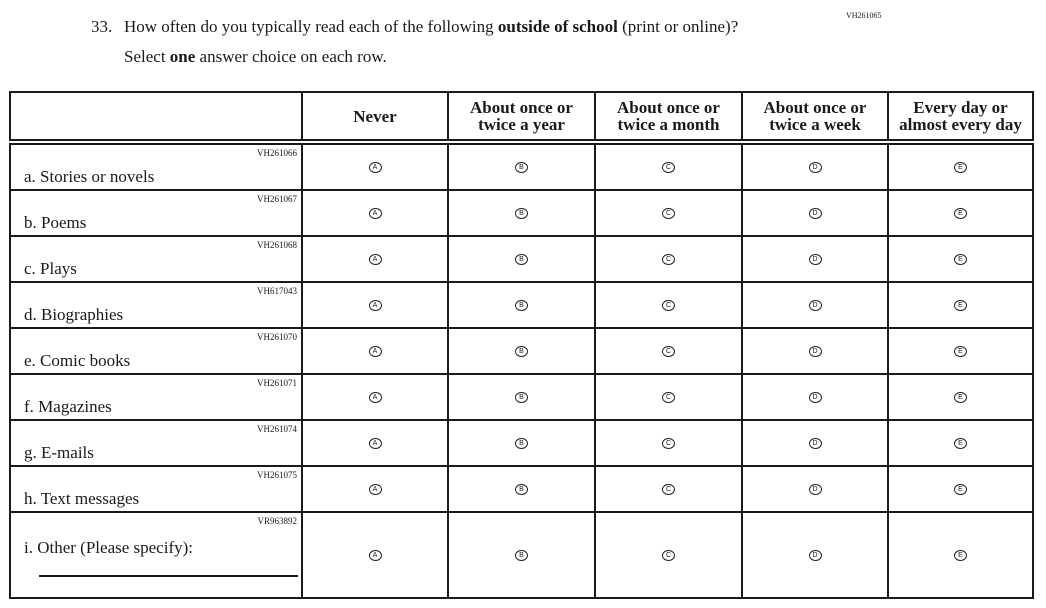 Image resolution: width=1046 pixels, height=608 pixels. I want to click on column-header-line1: Never, so click(375, 116).